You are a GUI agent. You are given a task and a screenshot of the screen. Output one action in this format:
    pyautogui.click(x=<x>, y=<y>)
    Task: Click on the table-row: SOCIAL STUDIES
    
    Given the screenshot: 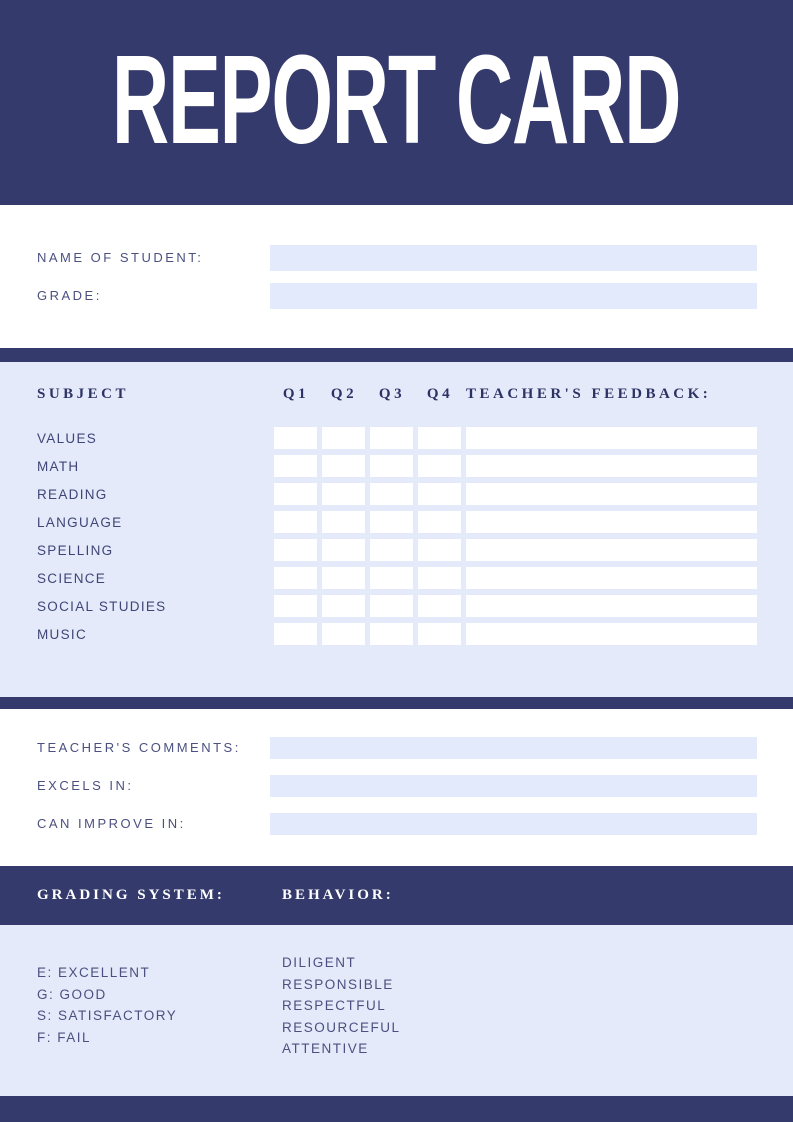 What is the action you would take?
    pyautogui.click(x=397, y=606)
    